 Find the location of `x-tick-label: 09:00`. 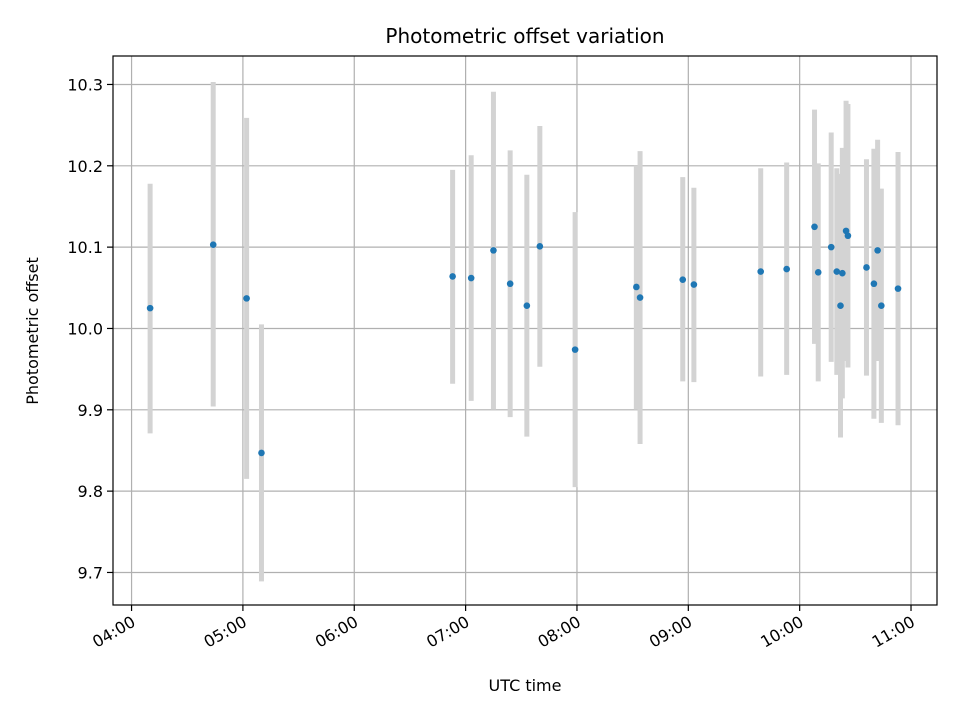

x-tick-label: 09:00 is located at coordinates (670, 632).